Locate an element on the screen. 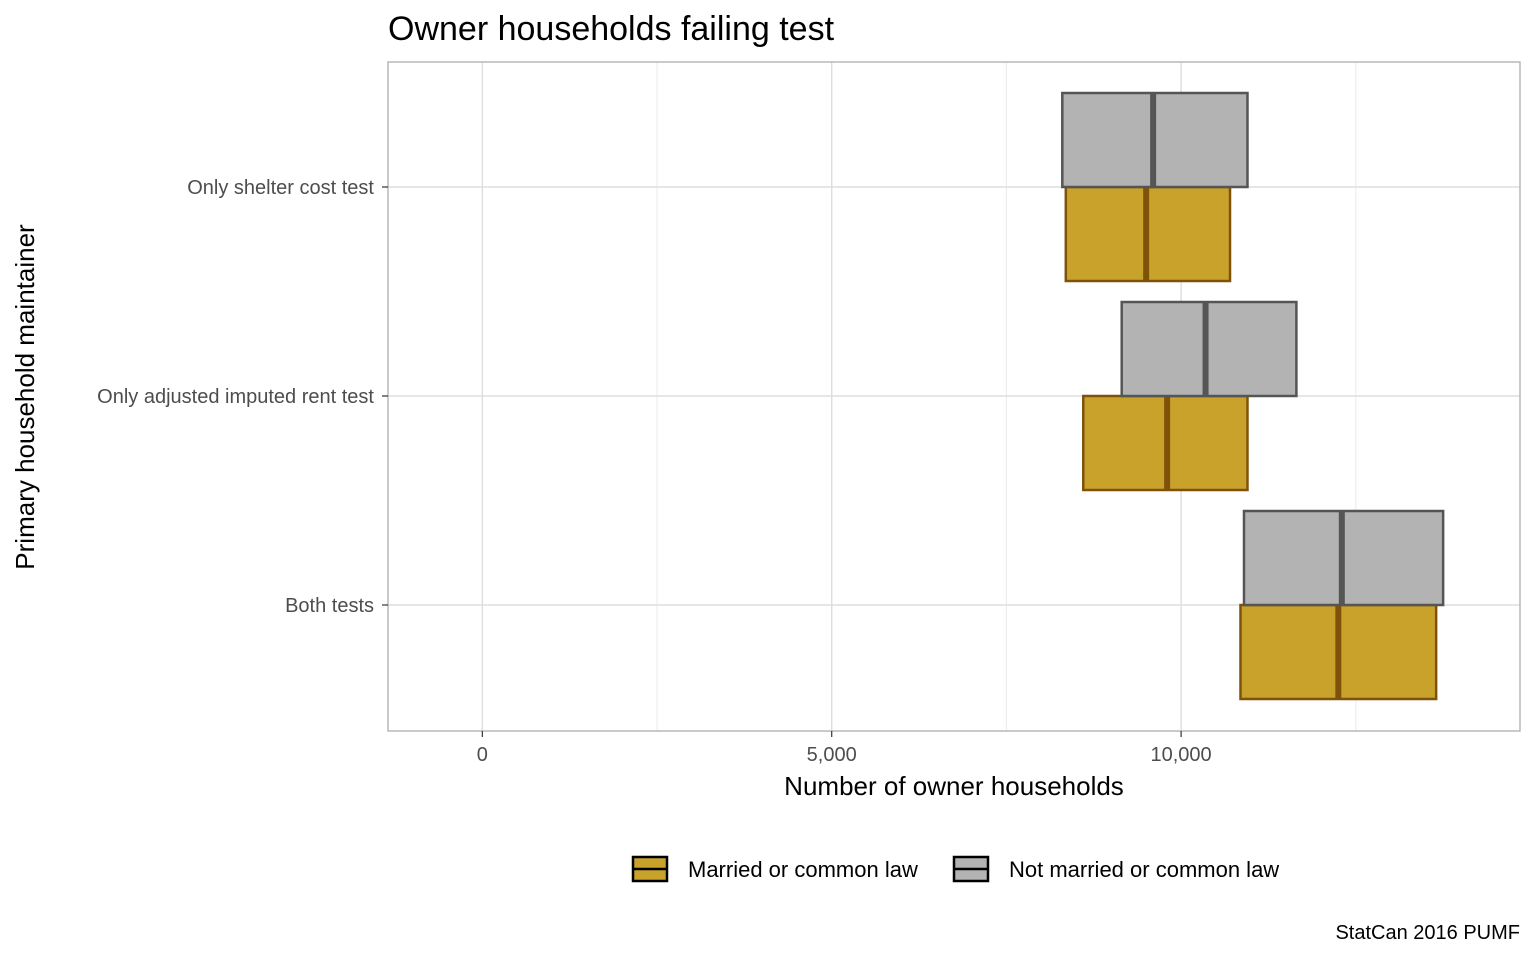 The width and height of the screenshot is (1536, 960). x-axis-title: Number of owner households is located at coordinates (954, 786).